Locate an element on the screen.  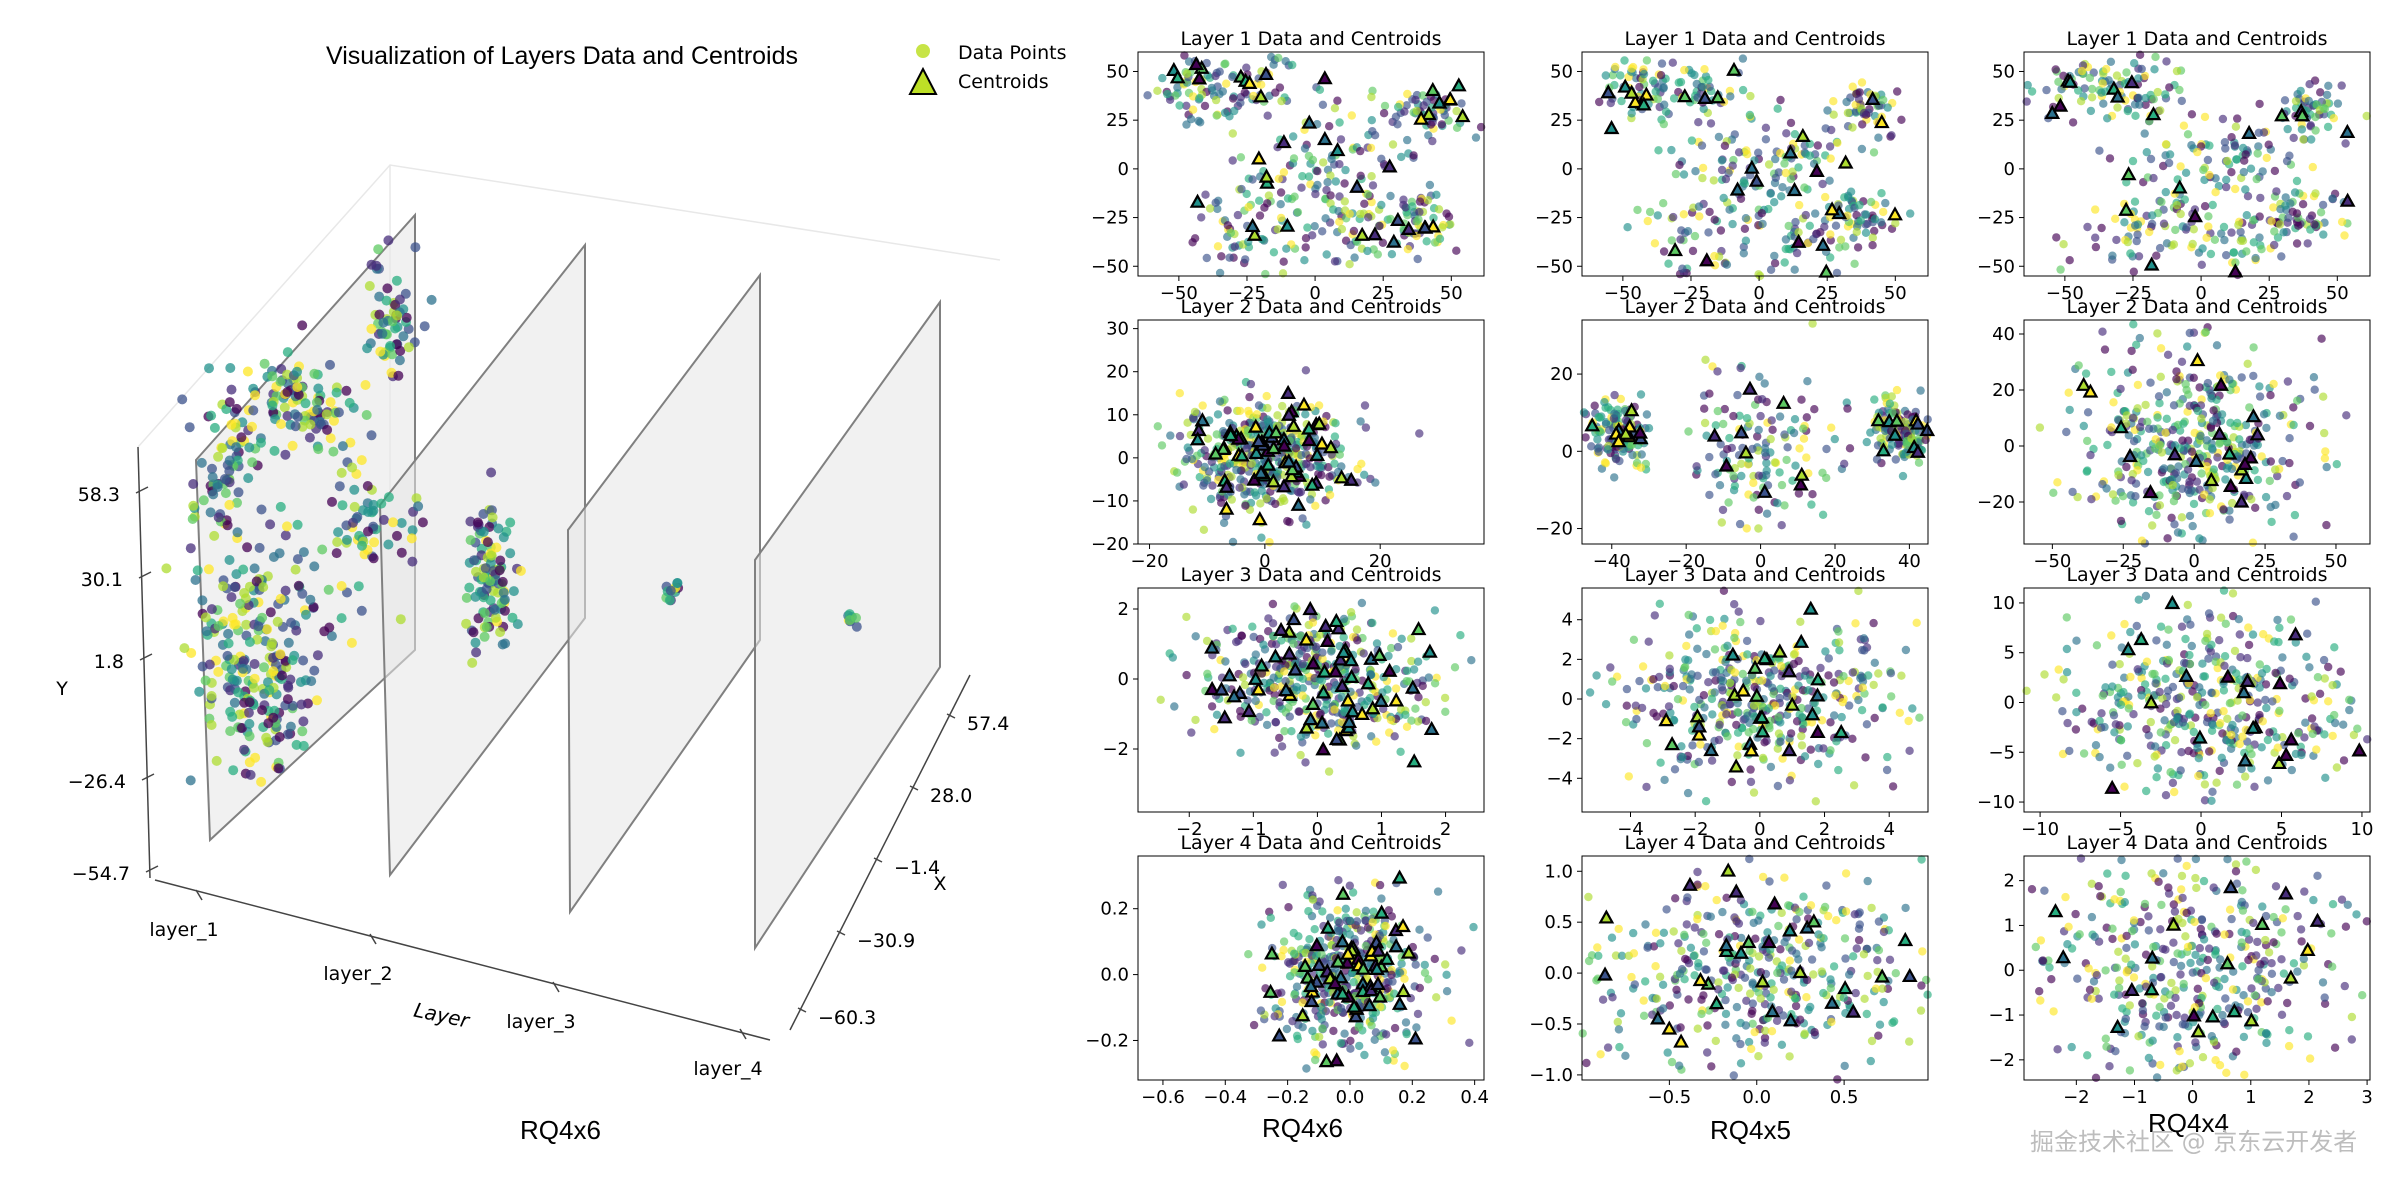
y-axis-label: Y is located at coordinates (61, 689).